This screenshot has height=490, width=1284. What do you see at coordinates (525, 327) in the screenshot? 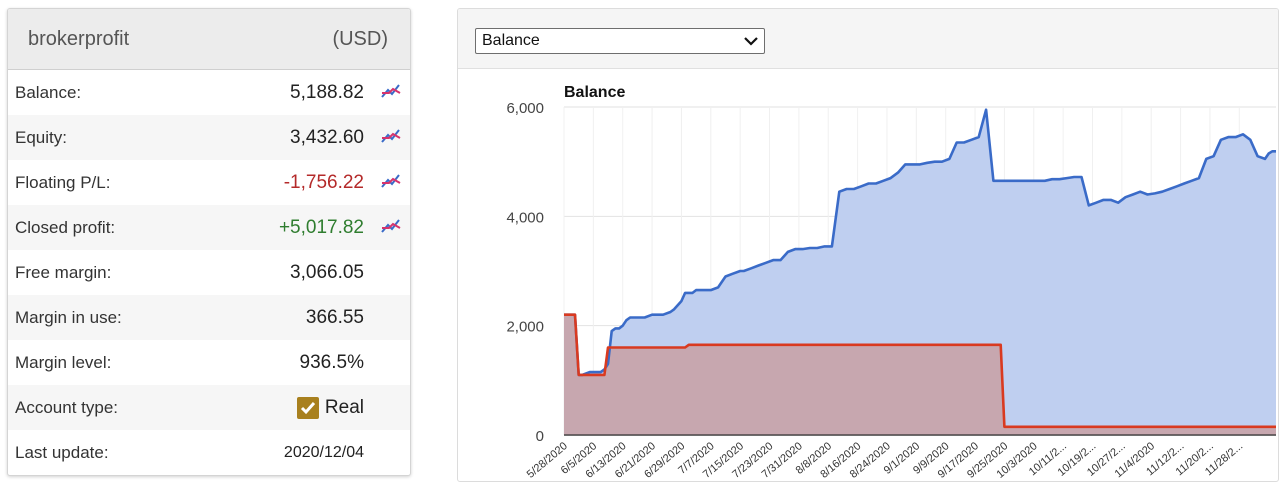
I see `y-tick-label: 2,000` at bounding box center [525, 327].